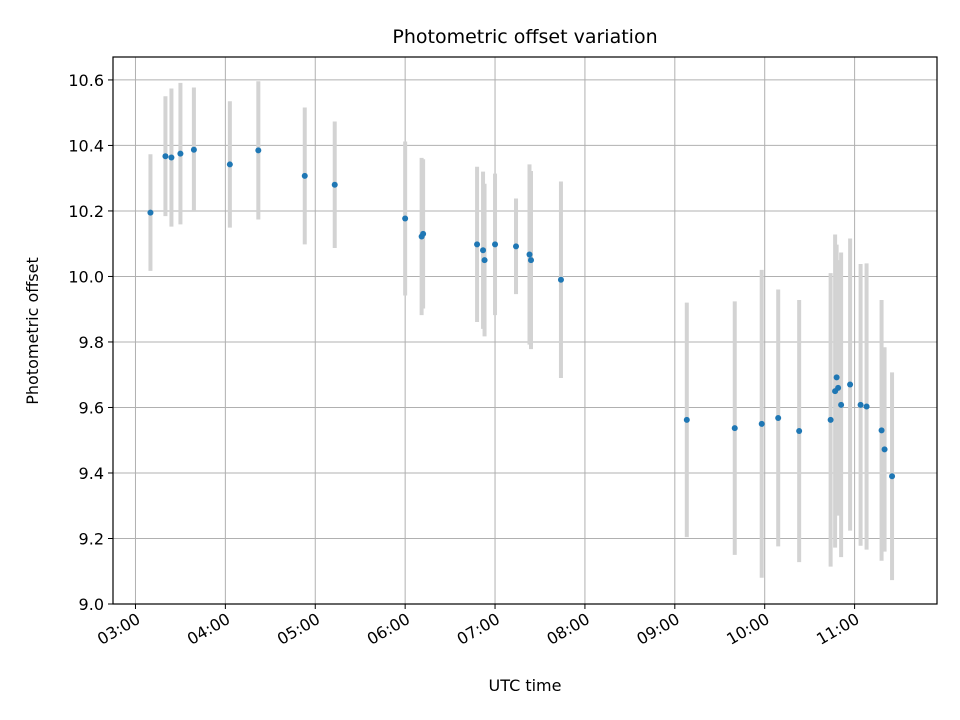 This screenshot has height=720, width=960. Describe the element at coordinates (525, 685) in the screenshot. I see `x-axis-label: UTC time` at that location.